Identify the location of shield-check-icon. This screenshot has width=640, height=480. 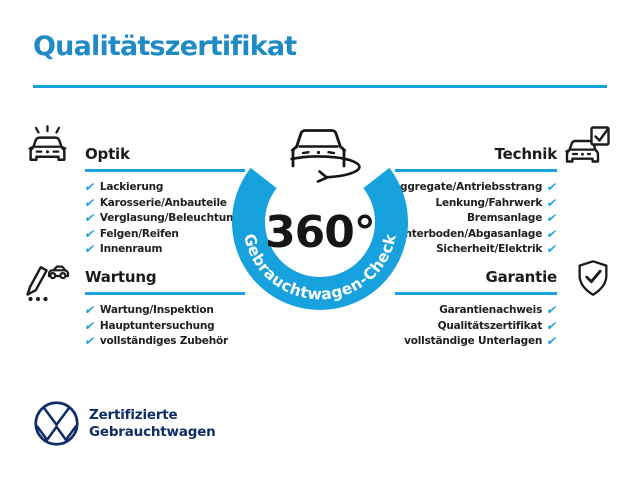
(593, 278).